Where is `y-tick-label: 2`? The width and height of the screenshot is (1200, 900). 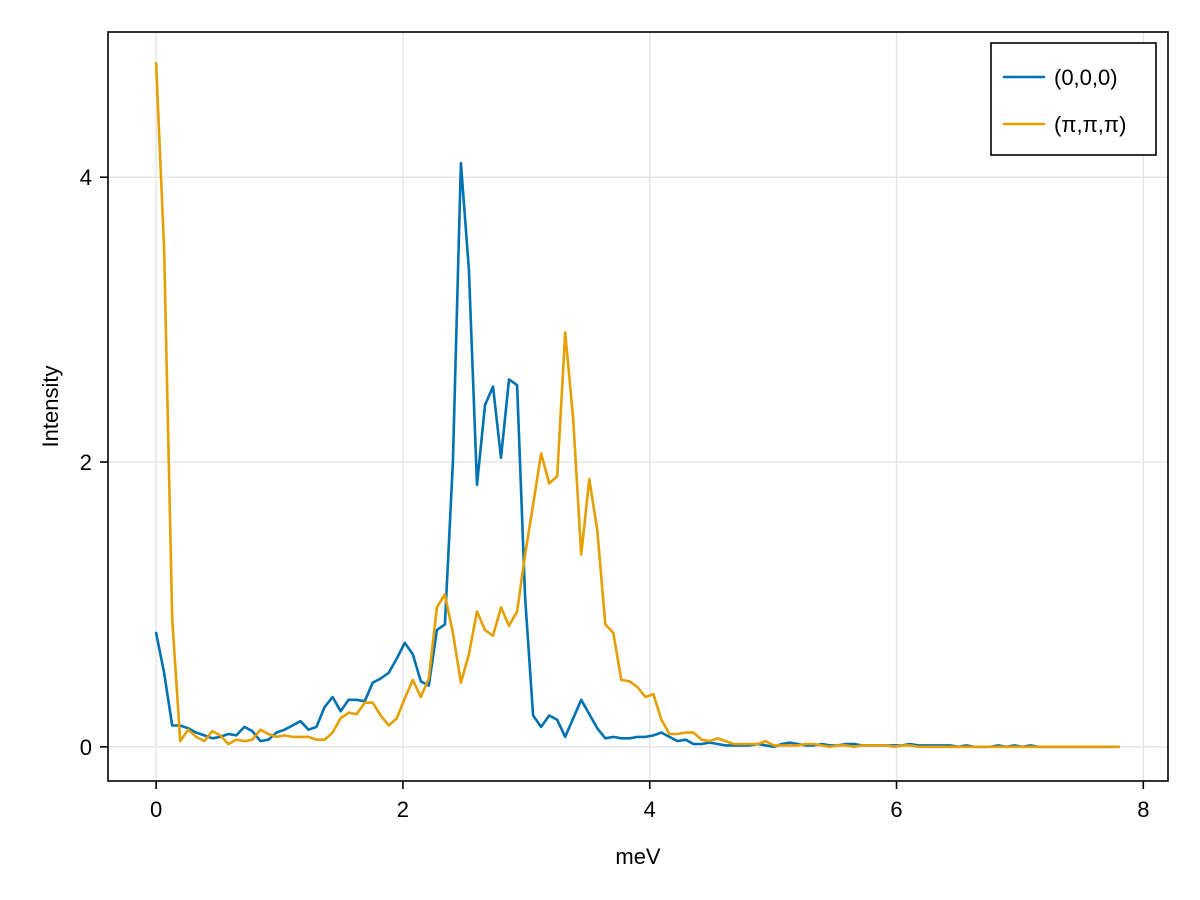
y-tick-label: 2 is located at coordinates (86, 462).